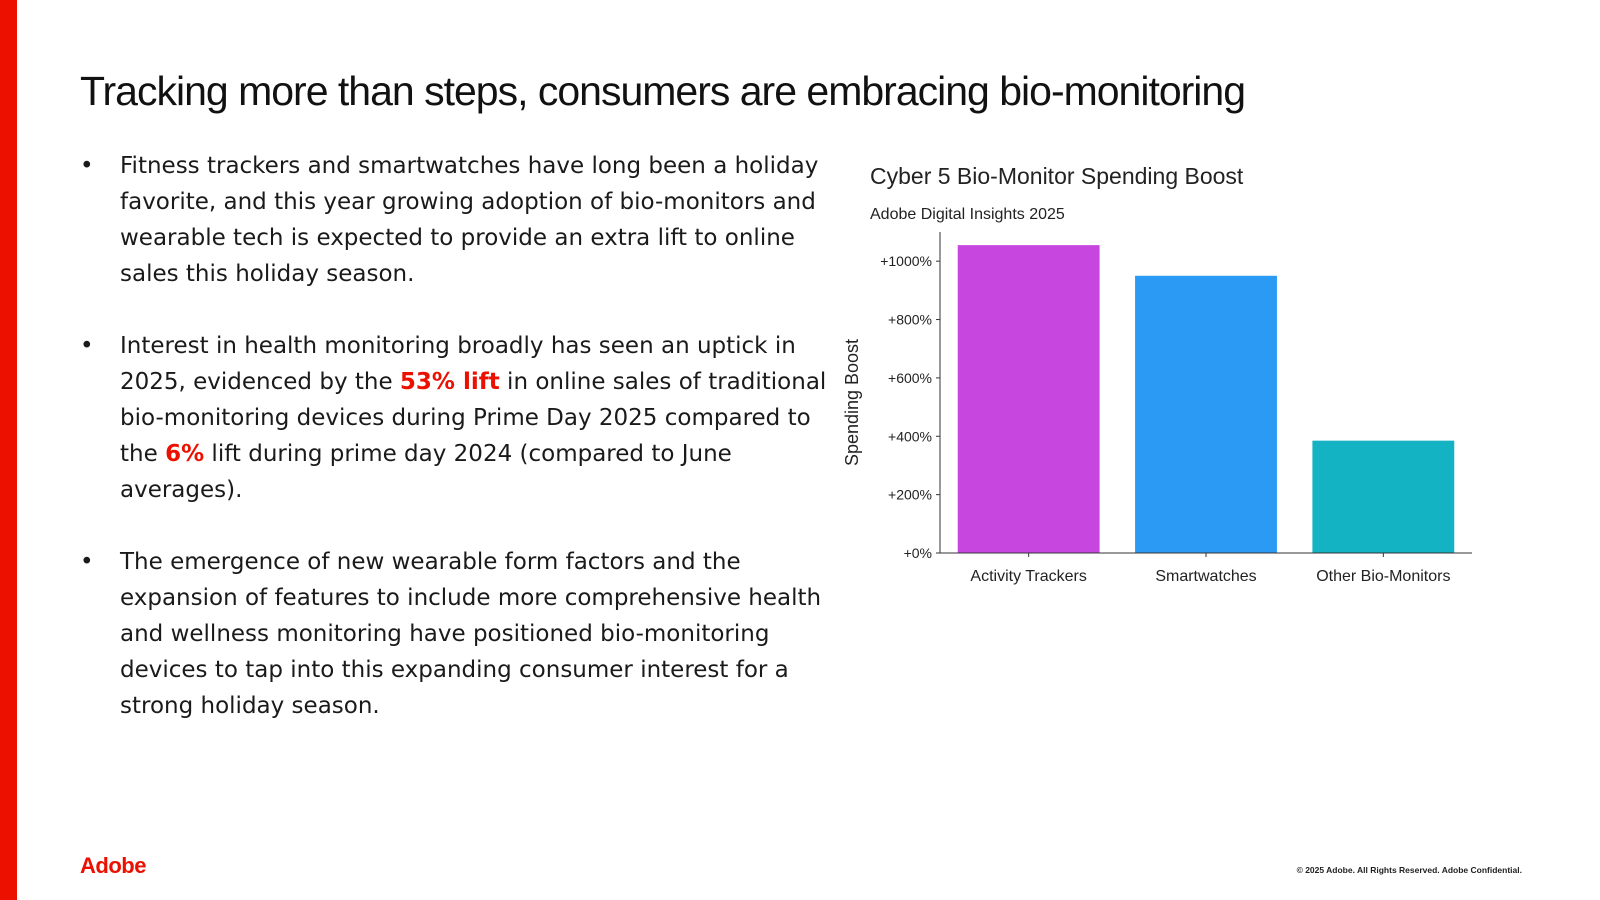  What do you see at coordinates (1028, 576) in the screenshot?
I see `x-tick-label: Activity Trackers` at bounding box center [1028, 576].